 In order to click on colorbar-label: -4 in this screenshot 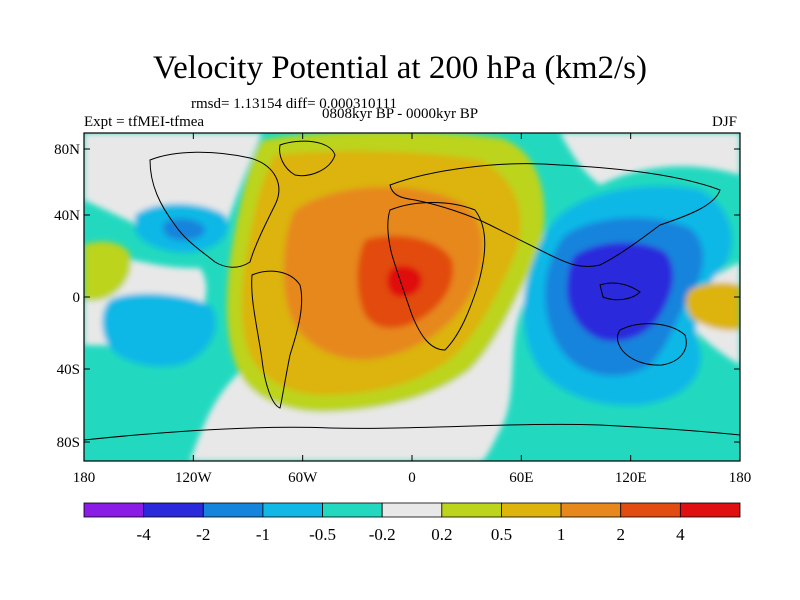, I will do `click(144, 534)`.